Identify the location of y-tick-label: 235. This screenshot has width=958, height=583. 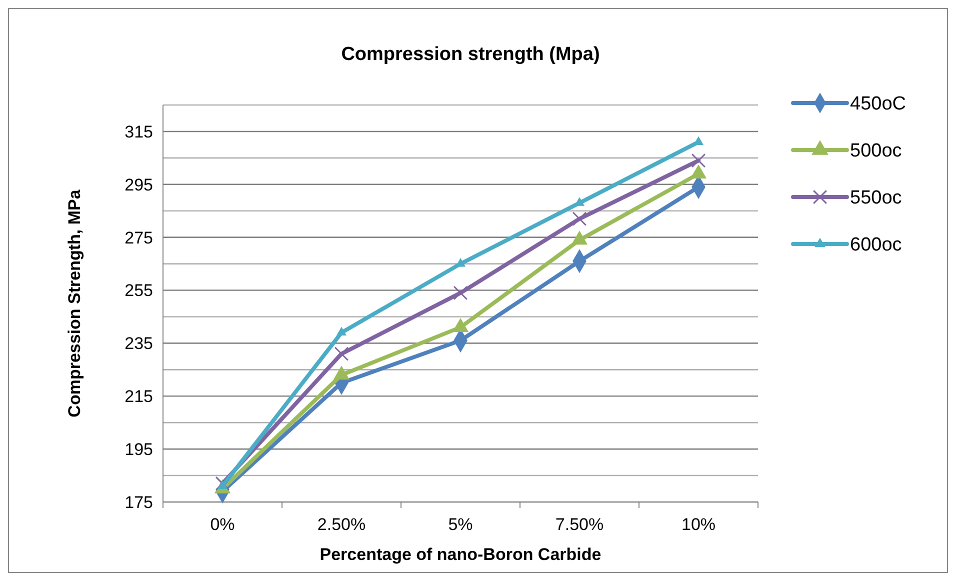
(138, 344).